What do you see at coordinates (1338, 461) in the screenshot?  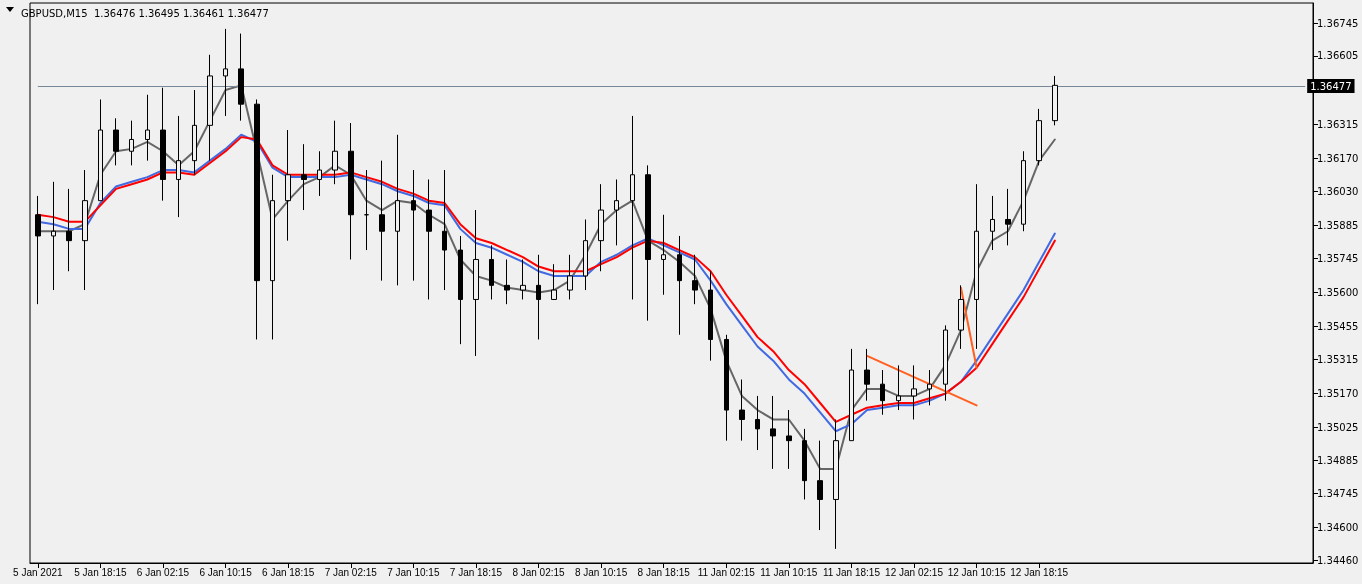 I see `y-tick-label: 1.34885` at bounding box center [1338, 461].